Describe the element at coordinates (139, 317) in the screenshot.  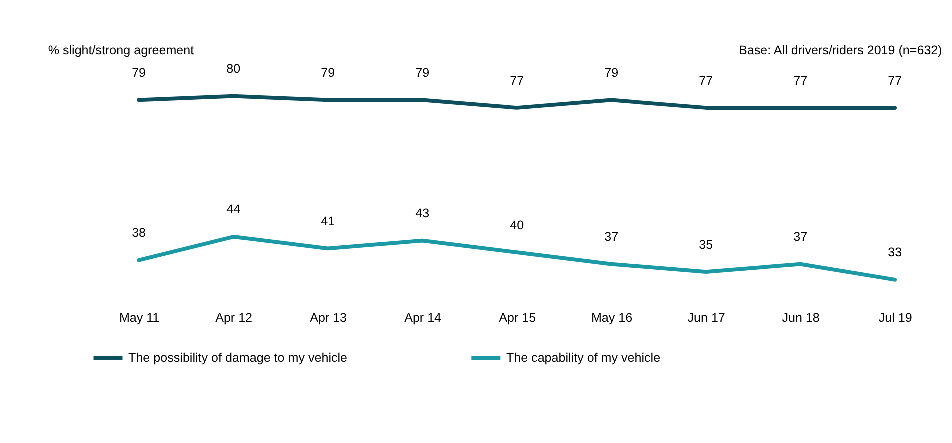
I see `x-tick-label: May 11` at that location.